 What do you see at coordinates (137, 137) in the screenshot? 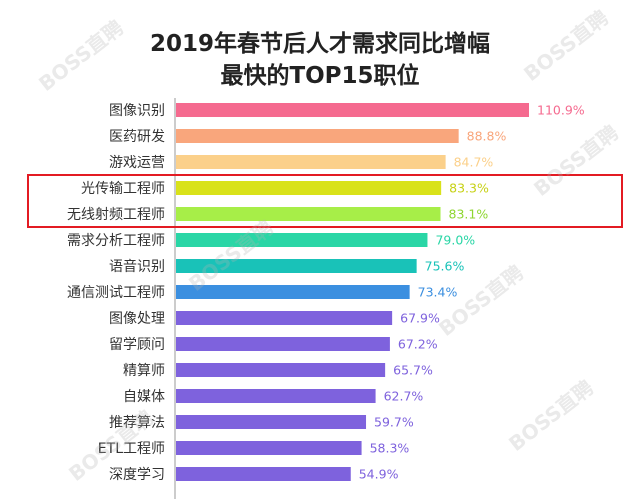
I see `category-label: 医药研发` at bounding box center [137, 137].